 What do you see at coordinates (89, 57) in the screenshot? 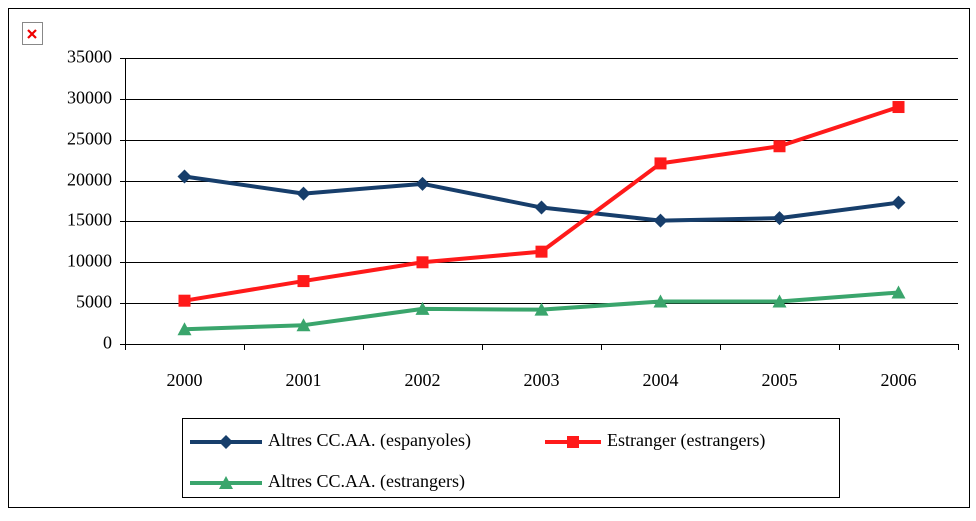
I see `y-tick-label: 35000` at bounding box center [89, 57].